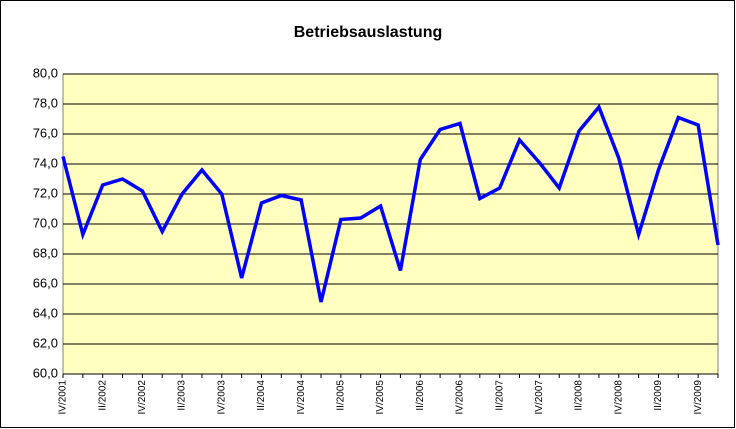 The width and height of the screenshot is (736, 429). Describe the element at coordinates (45, 342) in the screenshot. I see `y-tick-label: 62,0` at that location.